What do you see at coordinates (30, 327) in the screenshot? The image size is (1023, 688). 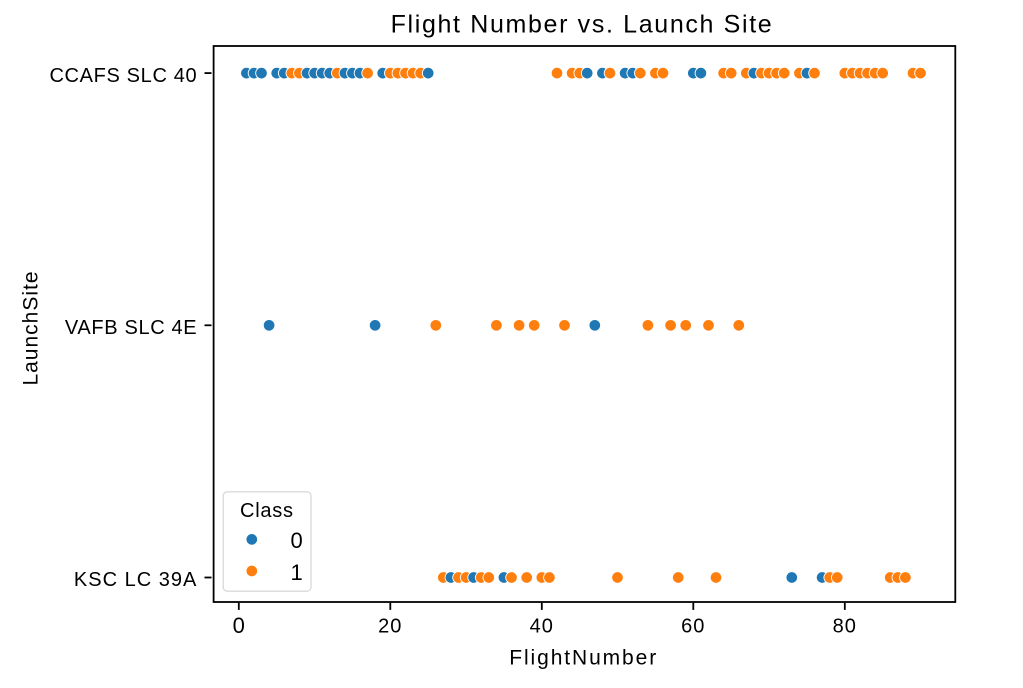 I see `svg-text: LaunchSite` at bounding box center [30, 327].